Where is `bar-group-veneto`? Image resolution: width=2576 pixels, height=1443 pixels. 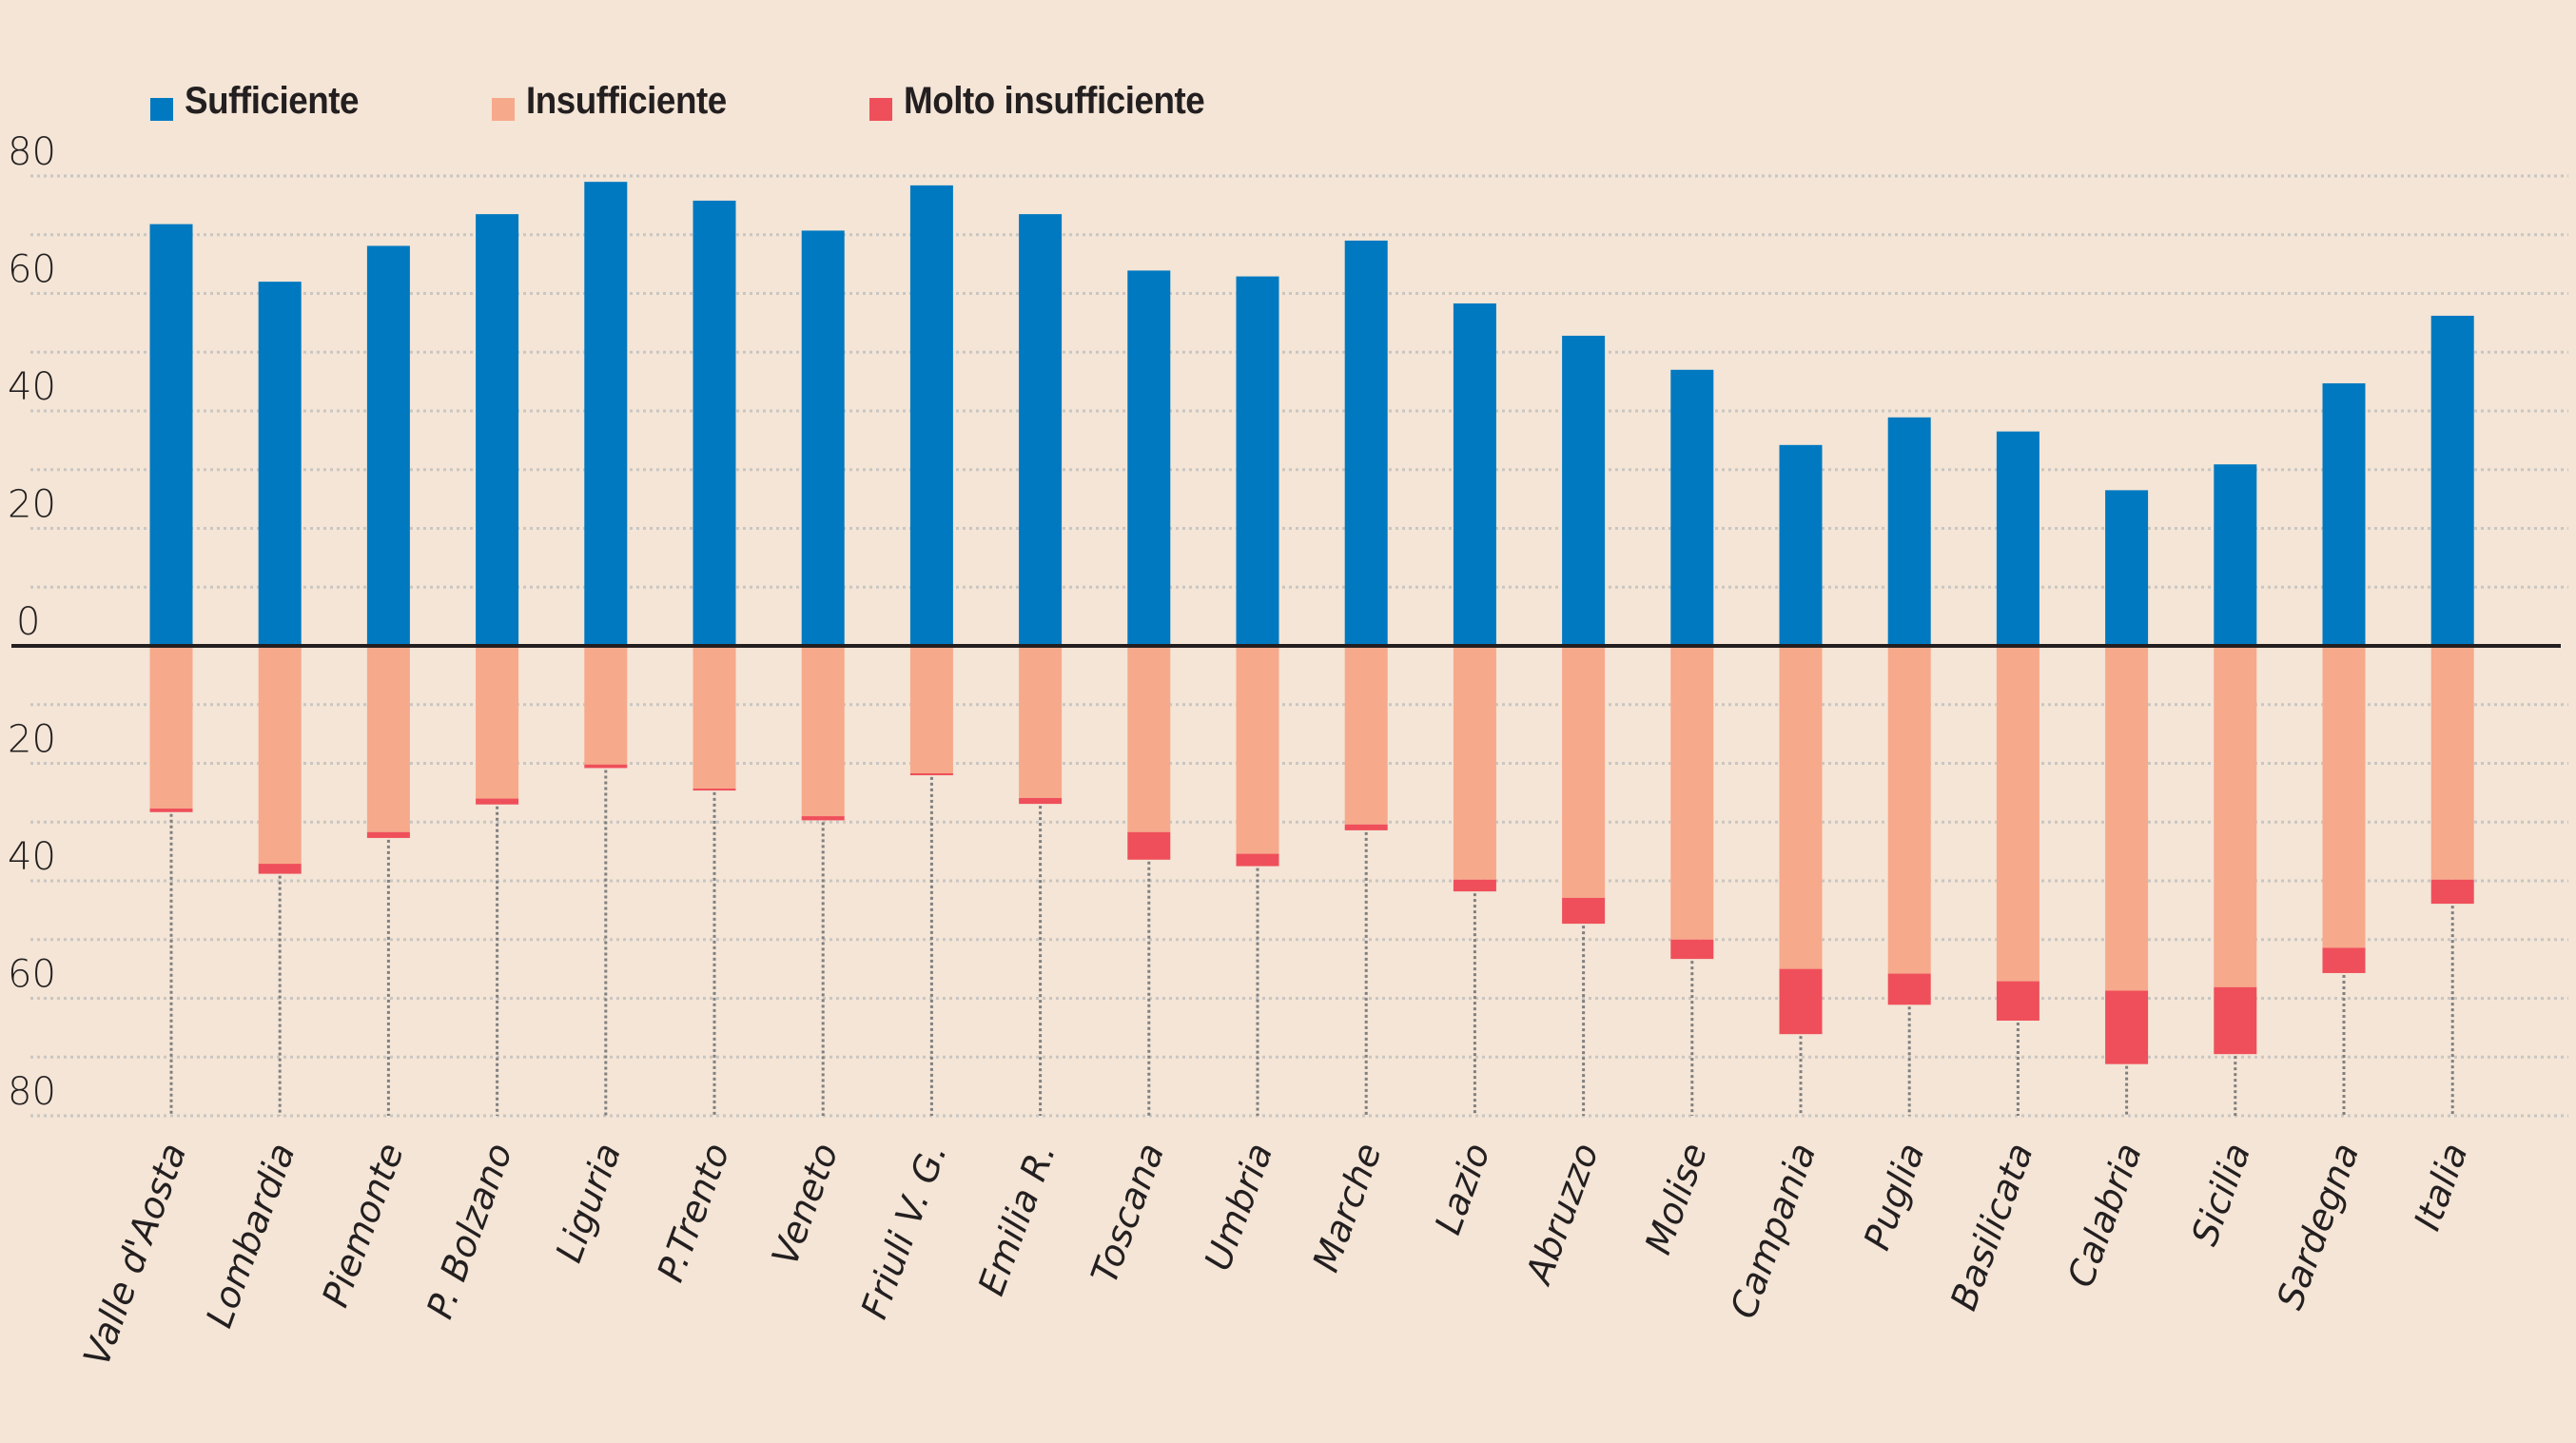
bar-group-veneto is located at coordinates (823, 525).